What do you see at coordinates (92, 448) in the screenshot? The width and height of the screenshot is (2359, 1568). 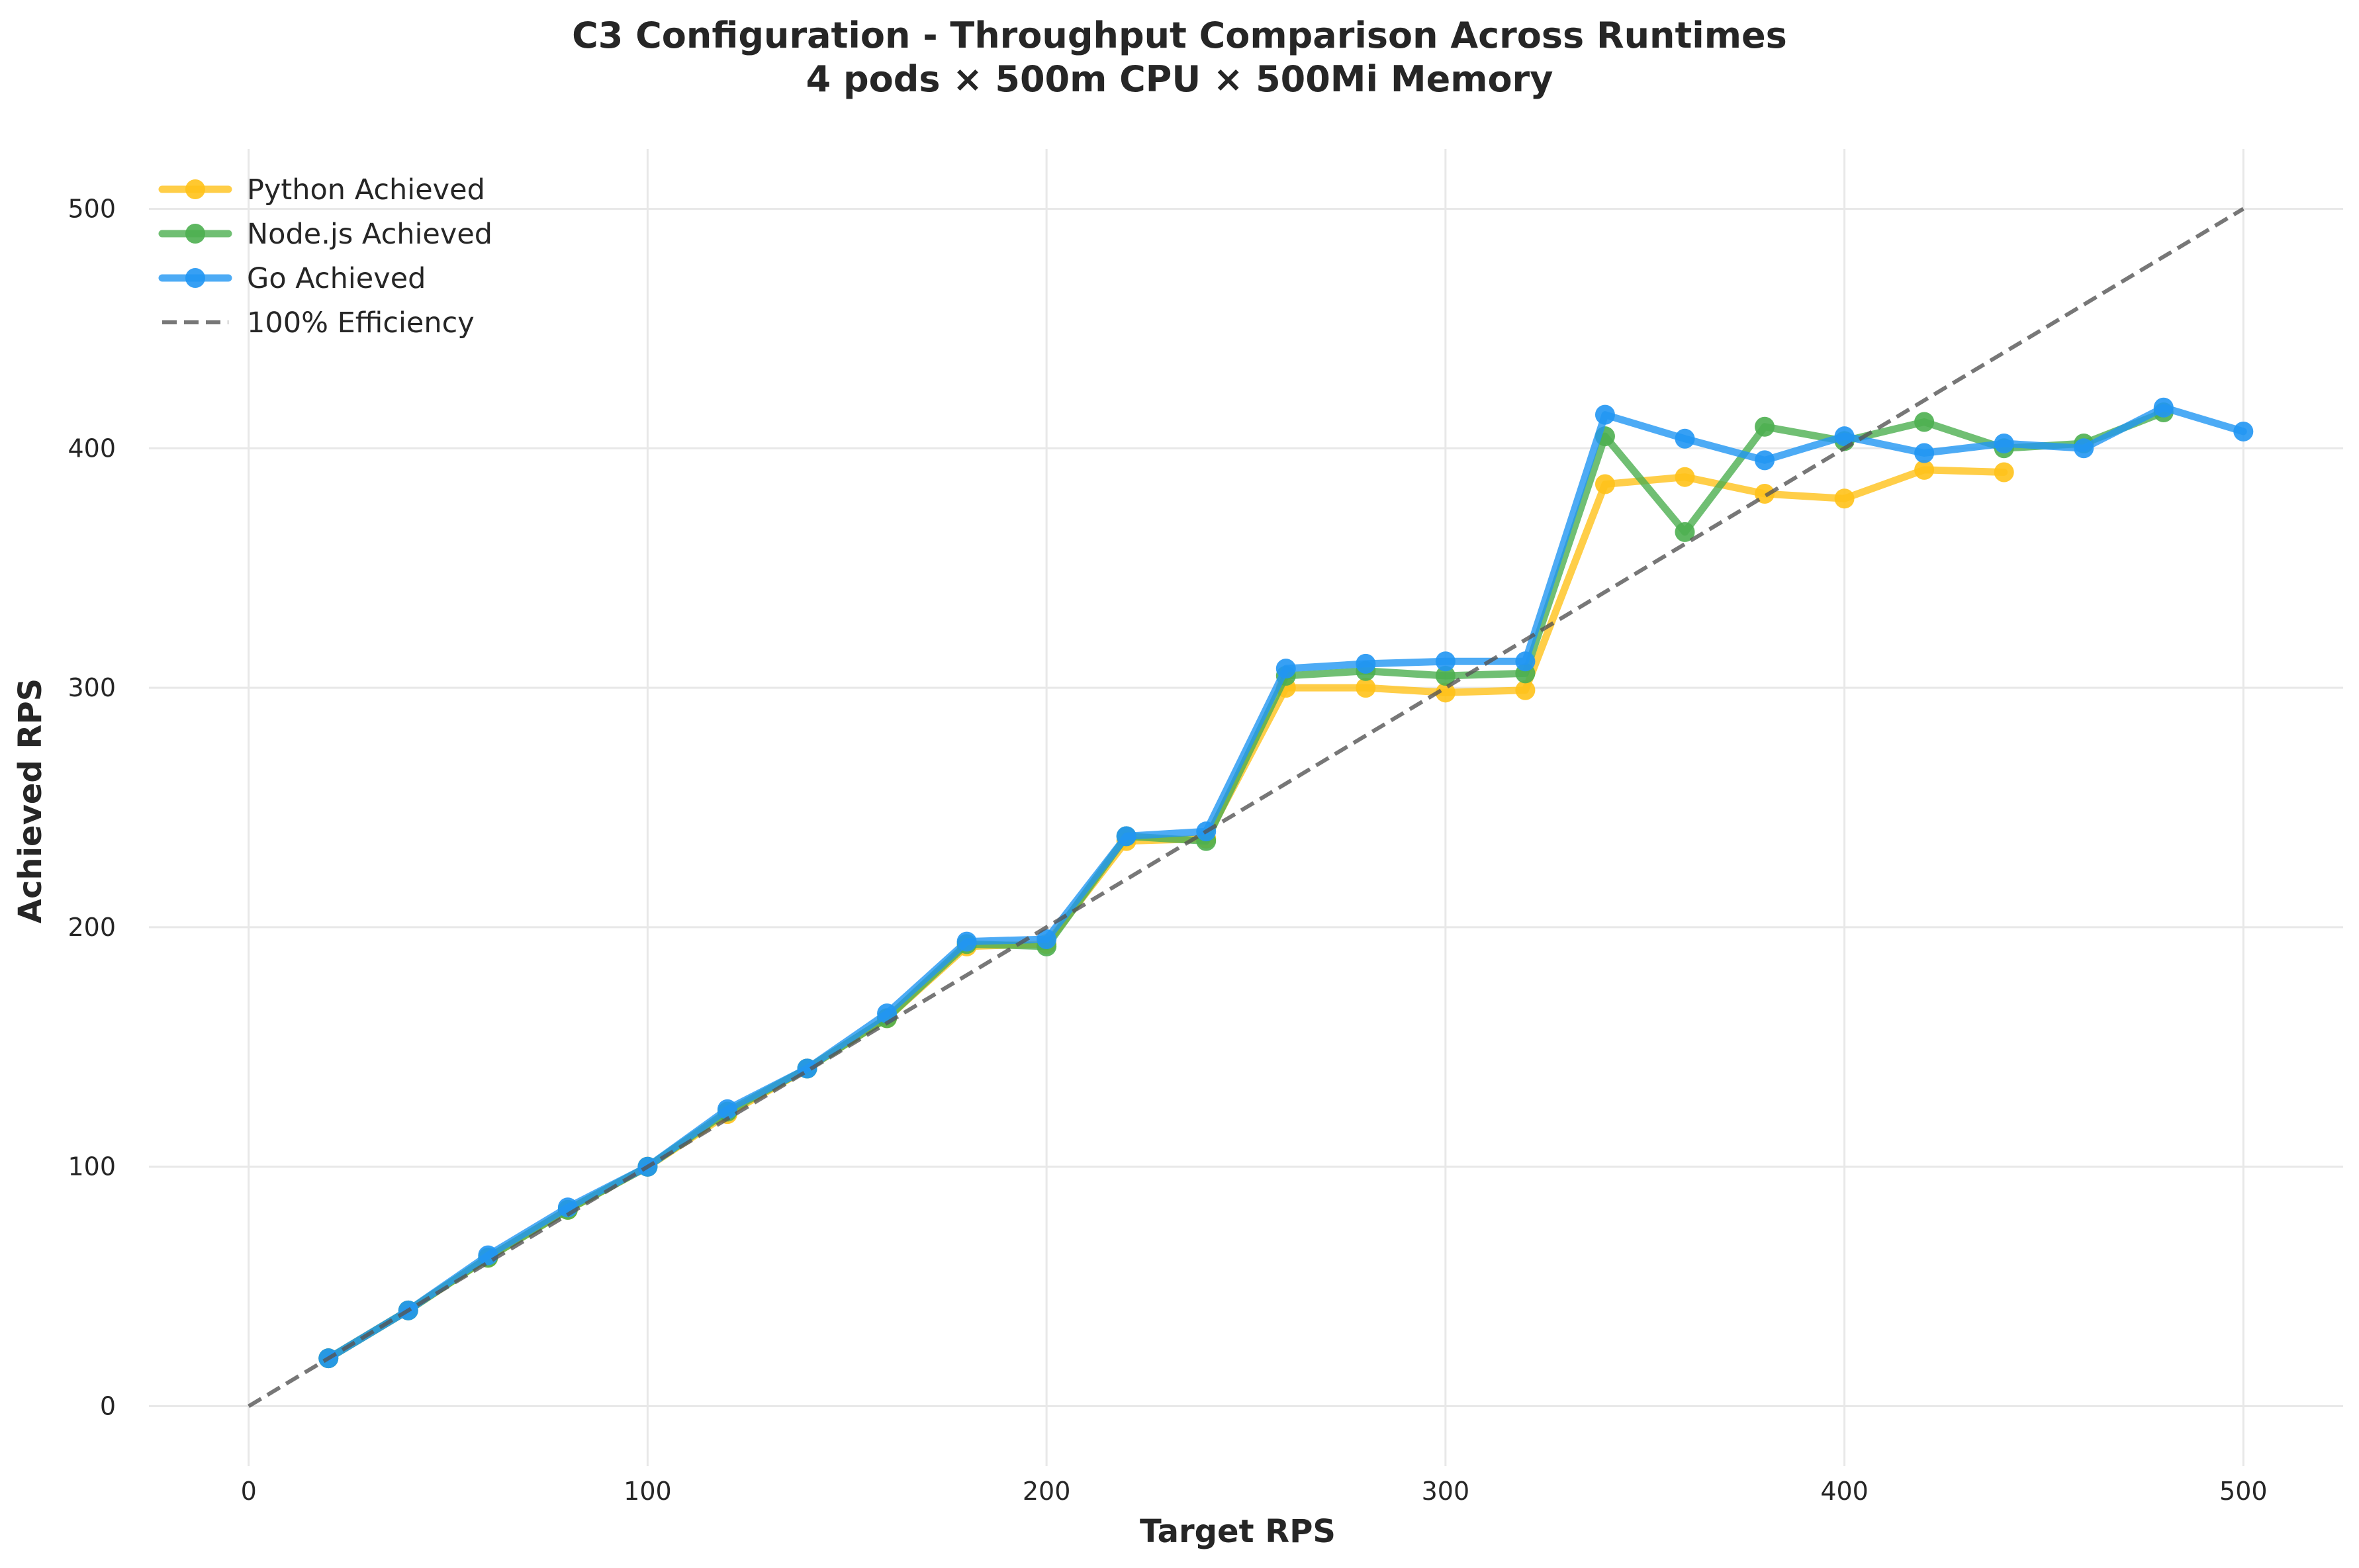 I see `y-tick-label: 400` at bounding box center [92, 448].